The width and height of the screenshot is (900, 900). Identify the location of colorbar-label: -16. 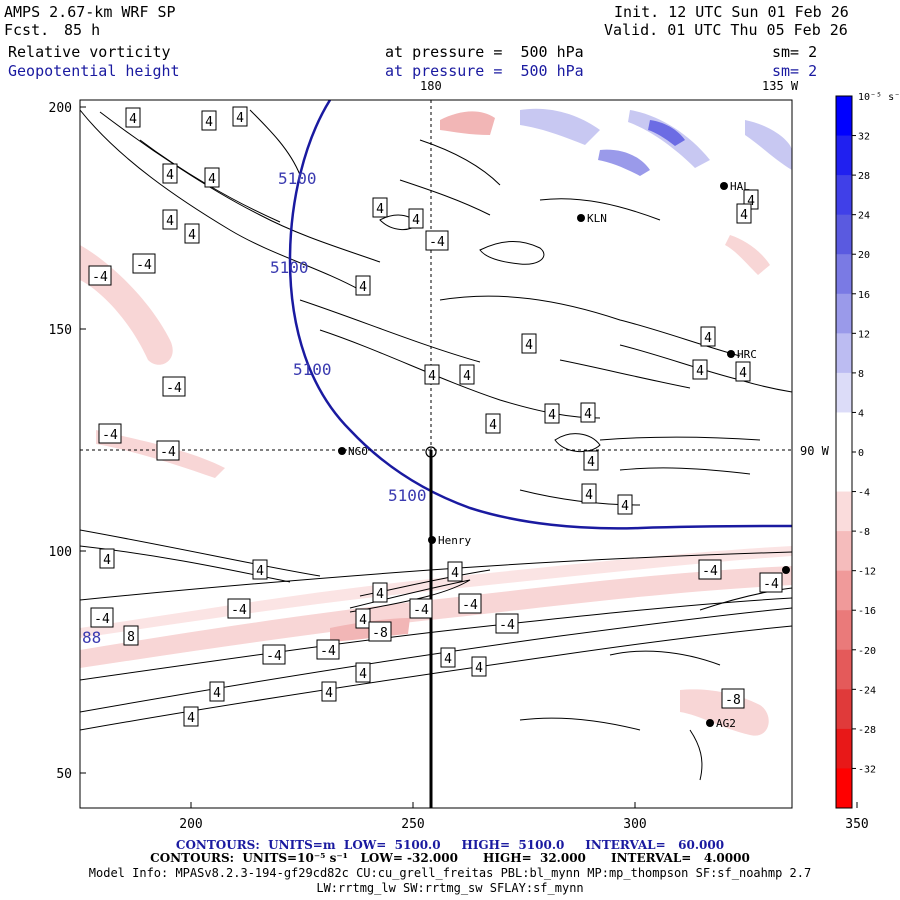
(867, 611).